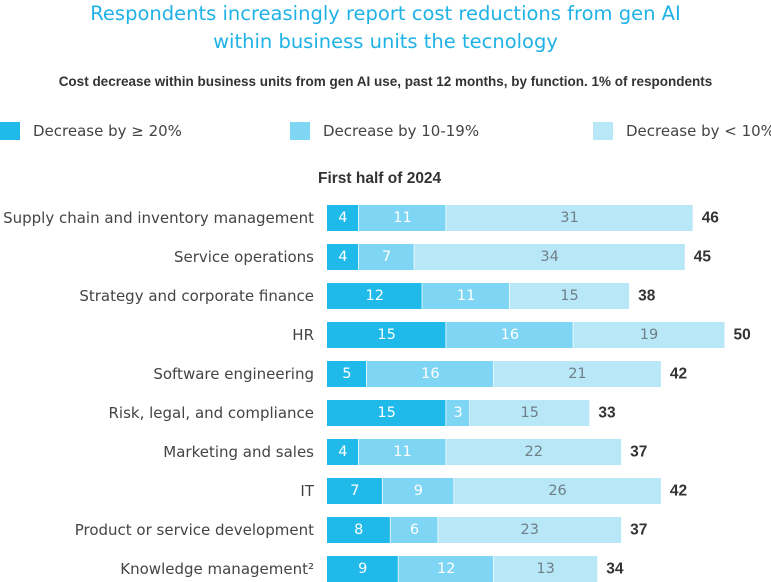  I want to click on category-label: Strategy and corporate finance, so click(196, 296).